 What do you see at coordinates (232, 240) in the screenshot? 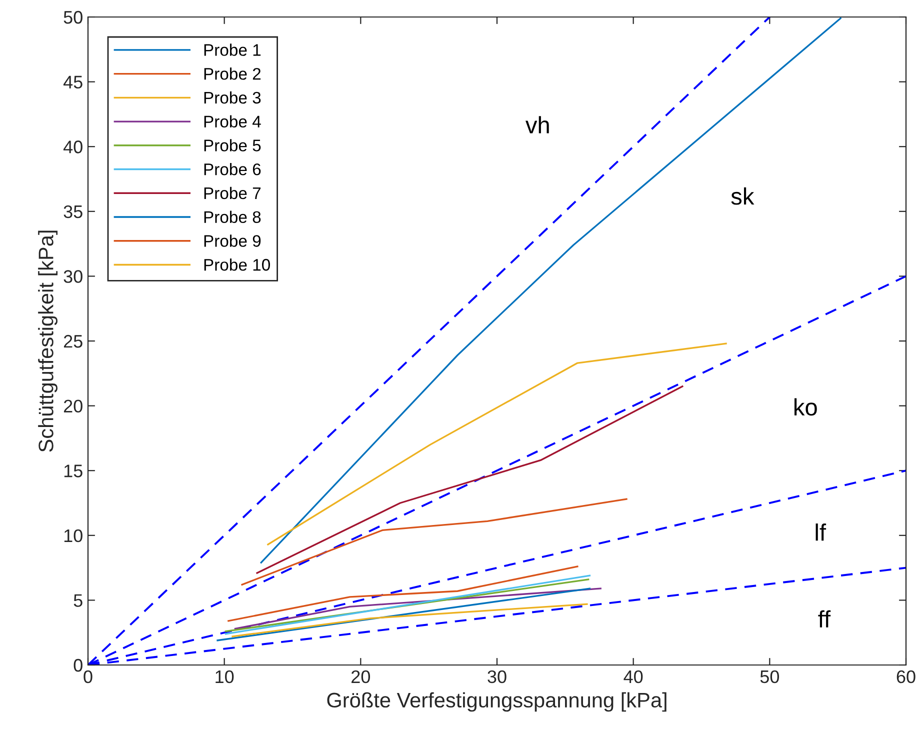
I see `legend-label: Probe 9` at bounding box center [232, 240].